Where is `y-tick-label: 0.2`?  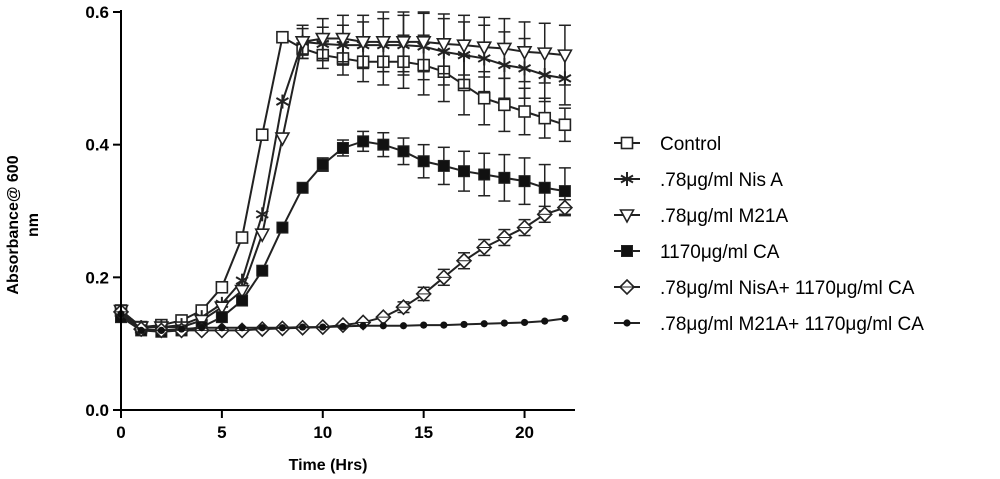
y-tick-label: 0.2 is located at coordinates (97, 277).